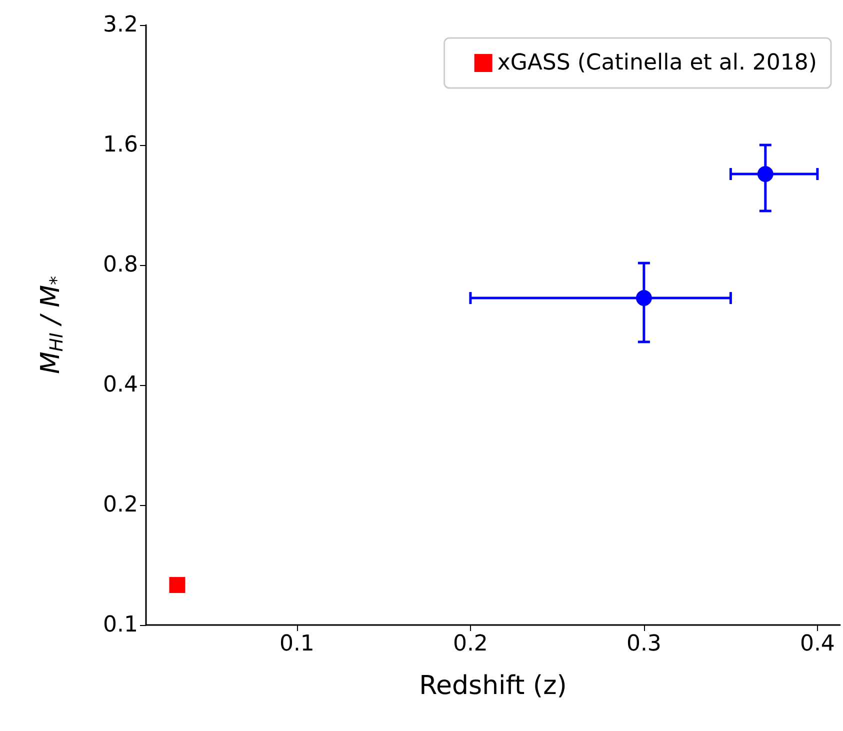  Describe the element at coordinates (120, 505) in the screenshot. I see `y-tick-label: 0.2` at that location.